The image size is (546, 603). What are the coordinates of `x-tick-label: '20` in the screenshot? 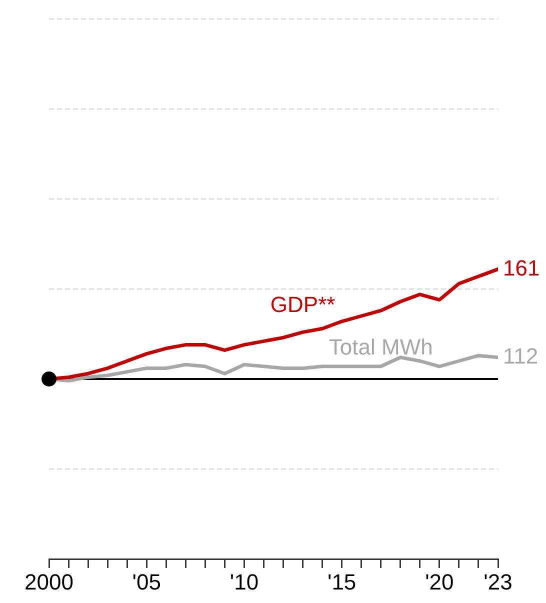 It's located at (439, 581).